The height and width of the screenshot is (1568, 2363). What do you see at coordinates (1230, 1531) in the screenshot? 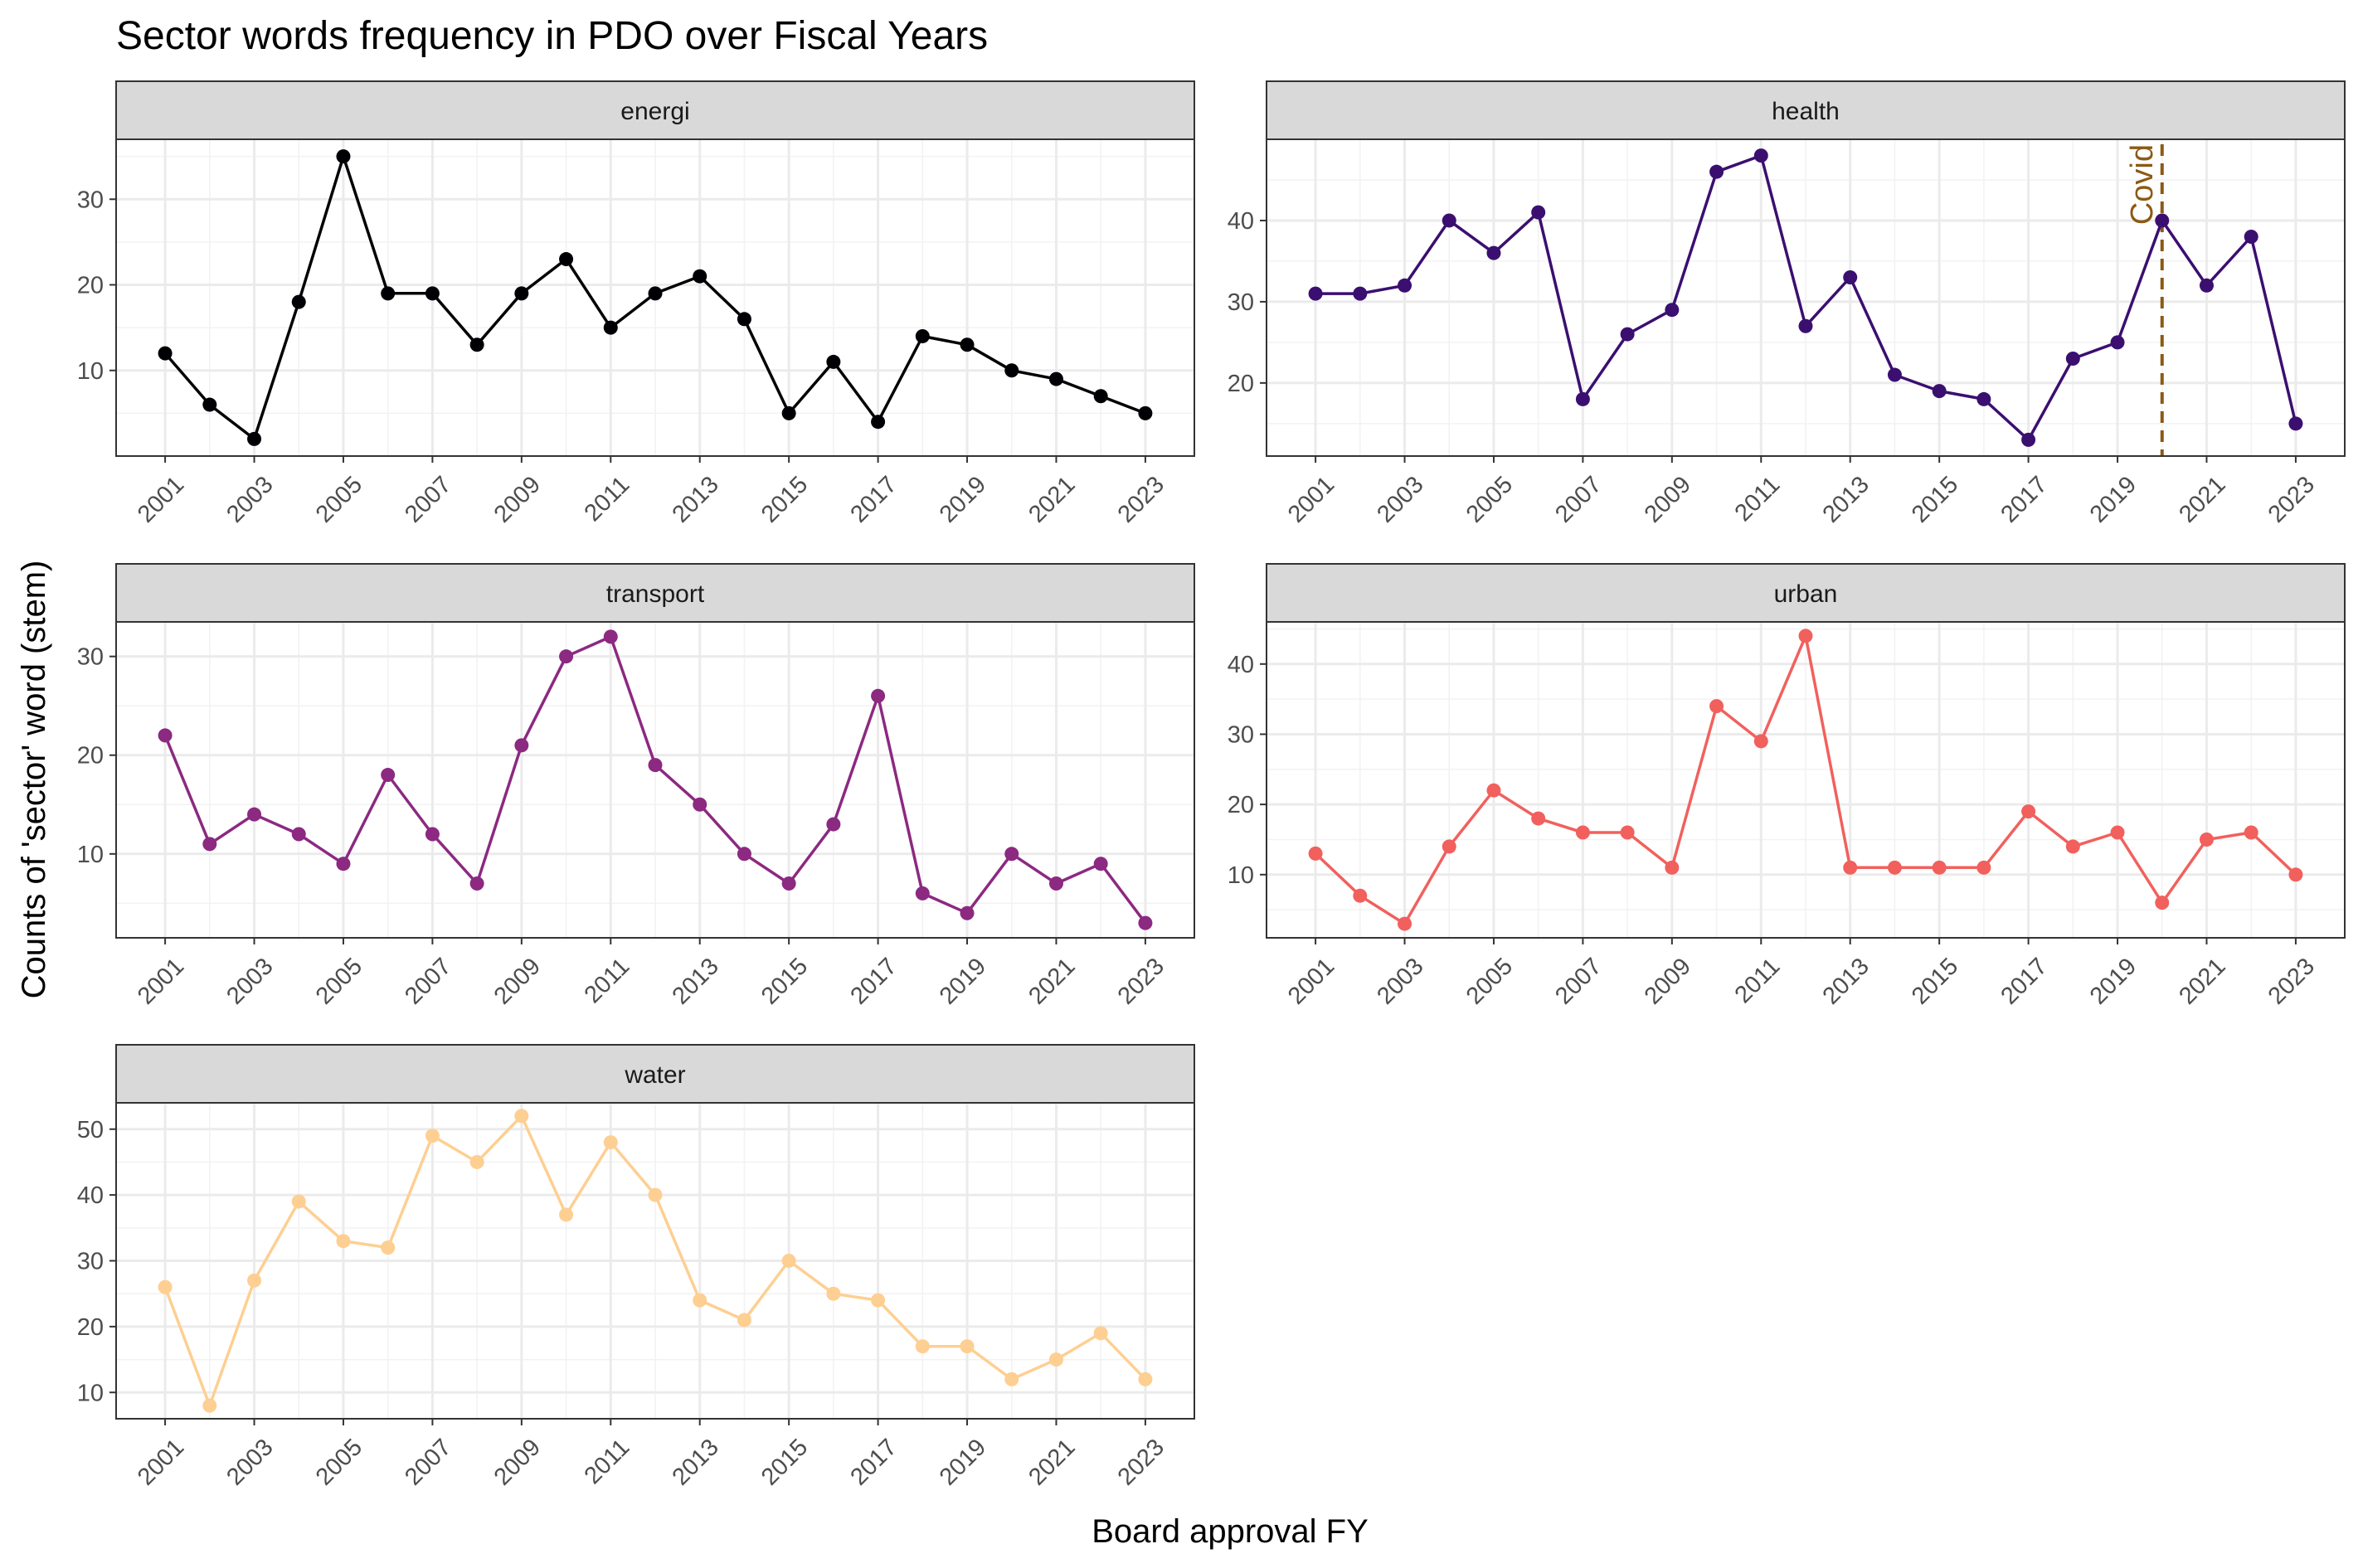
I see `x-axis-title: Board approval FY` at bounding box center [1230, 1531].